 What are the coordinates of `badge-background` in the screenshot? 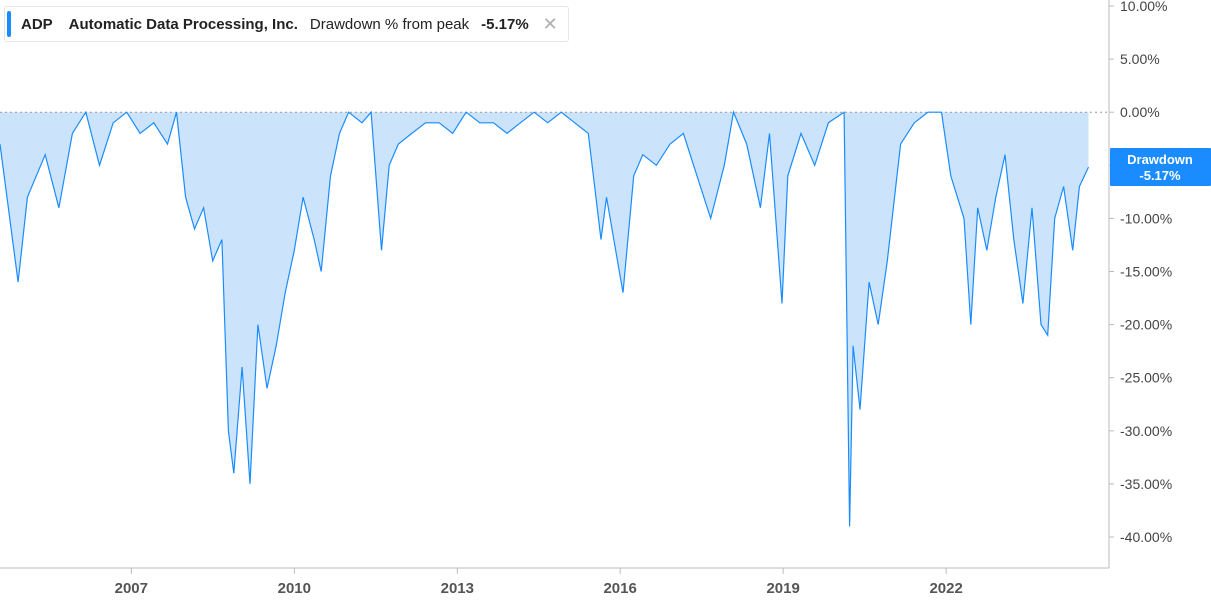 It's located at (1160, 167).